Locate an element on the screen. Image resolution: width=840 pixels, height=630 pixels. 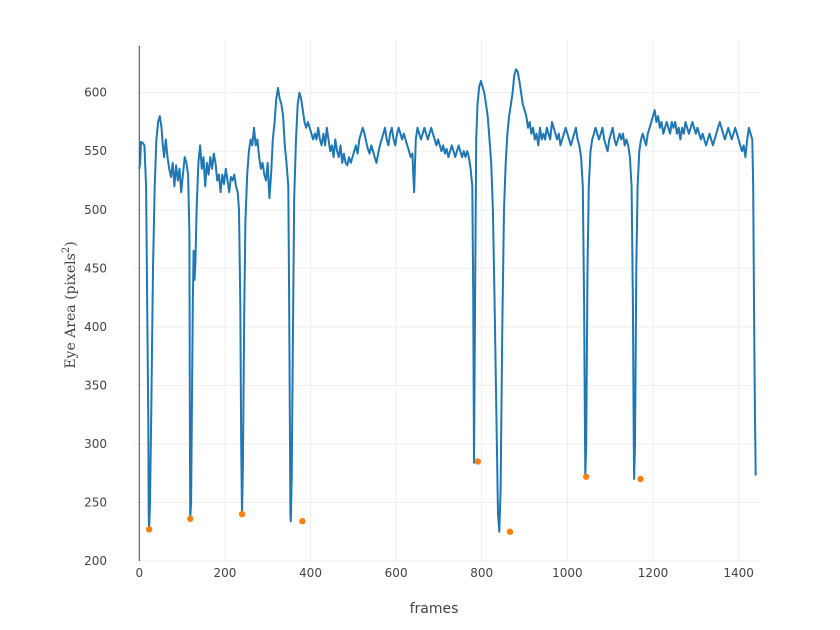
y-tick-labels: 200 250 300 350 400 450 500 550 600 is located at coordinates (95, 327).